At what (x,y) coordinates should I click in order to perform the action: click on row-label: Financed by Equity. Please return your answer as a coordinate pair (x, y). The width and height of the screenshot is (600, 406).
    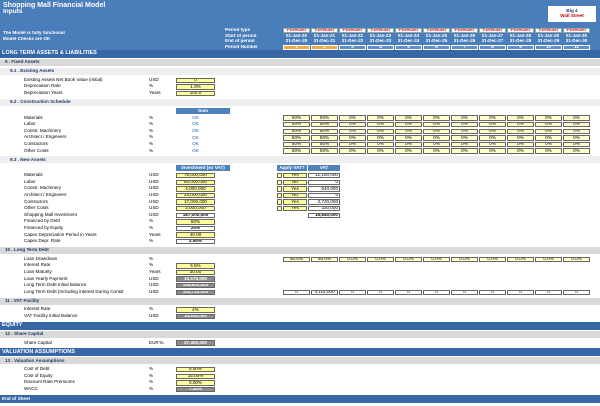
    Looking at the image, I should click on (44, 227).